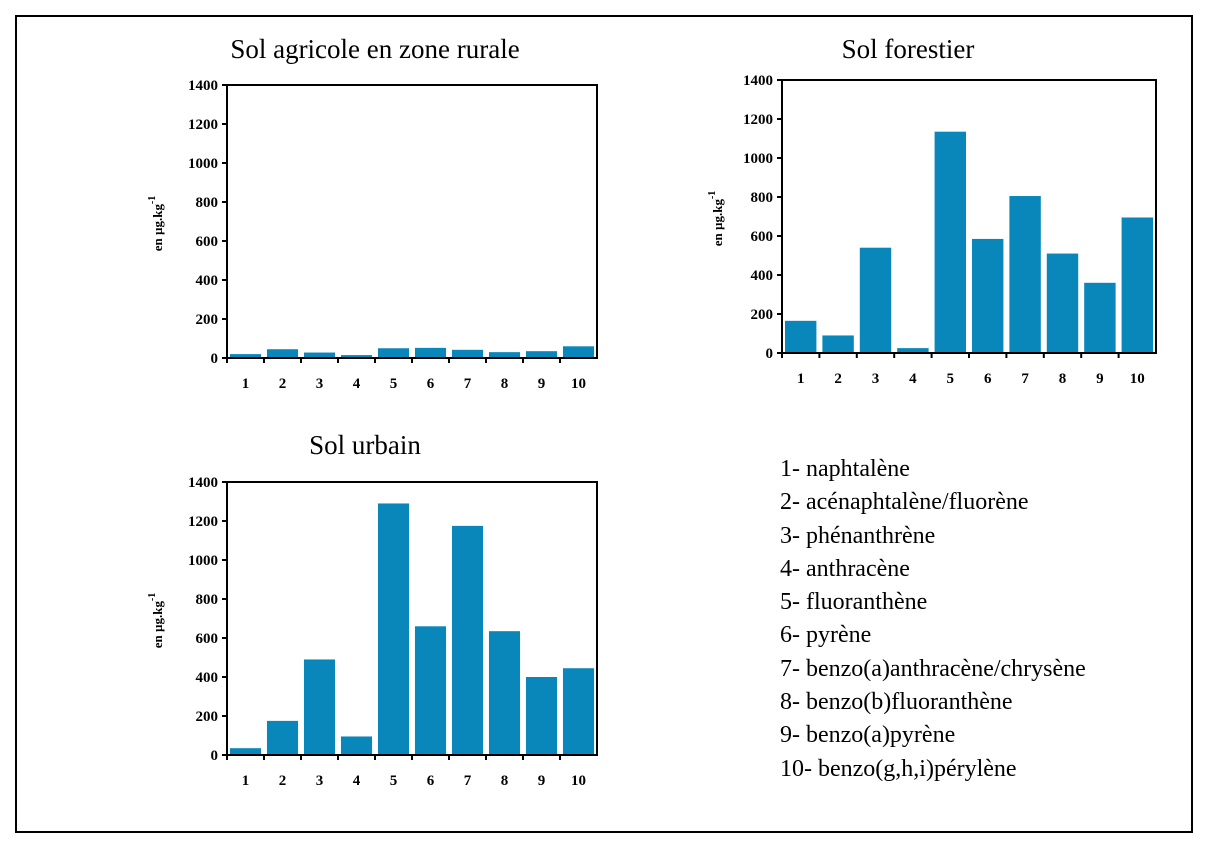 This screenshot has height=848, width=1209. Describe the element at coordinates (375, 49) in the screenshot. I see `chart-title-rural: Sol agricole en zone rurale` at that location.